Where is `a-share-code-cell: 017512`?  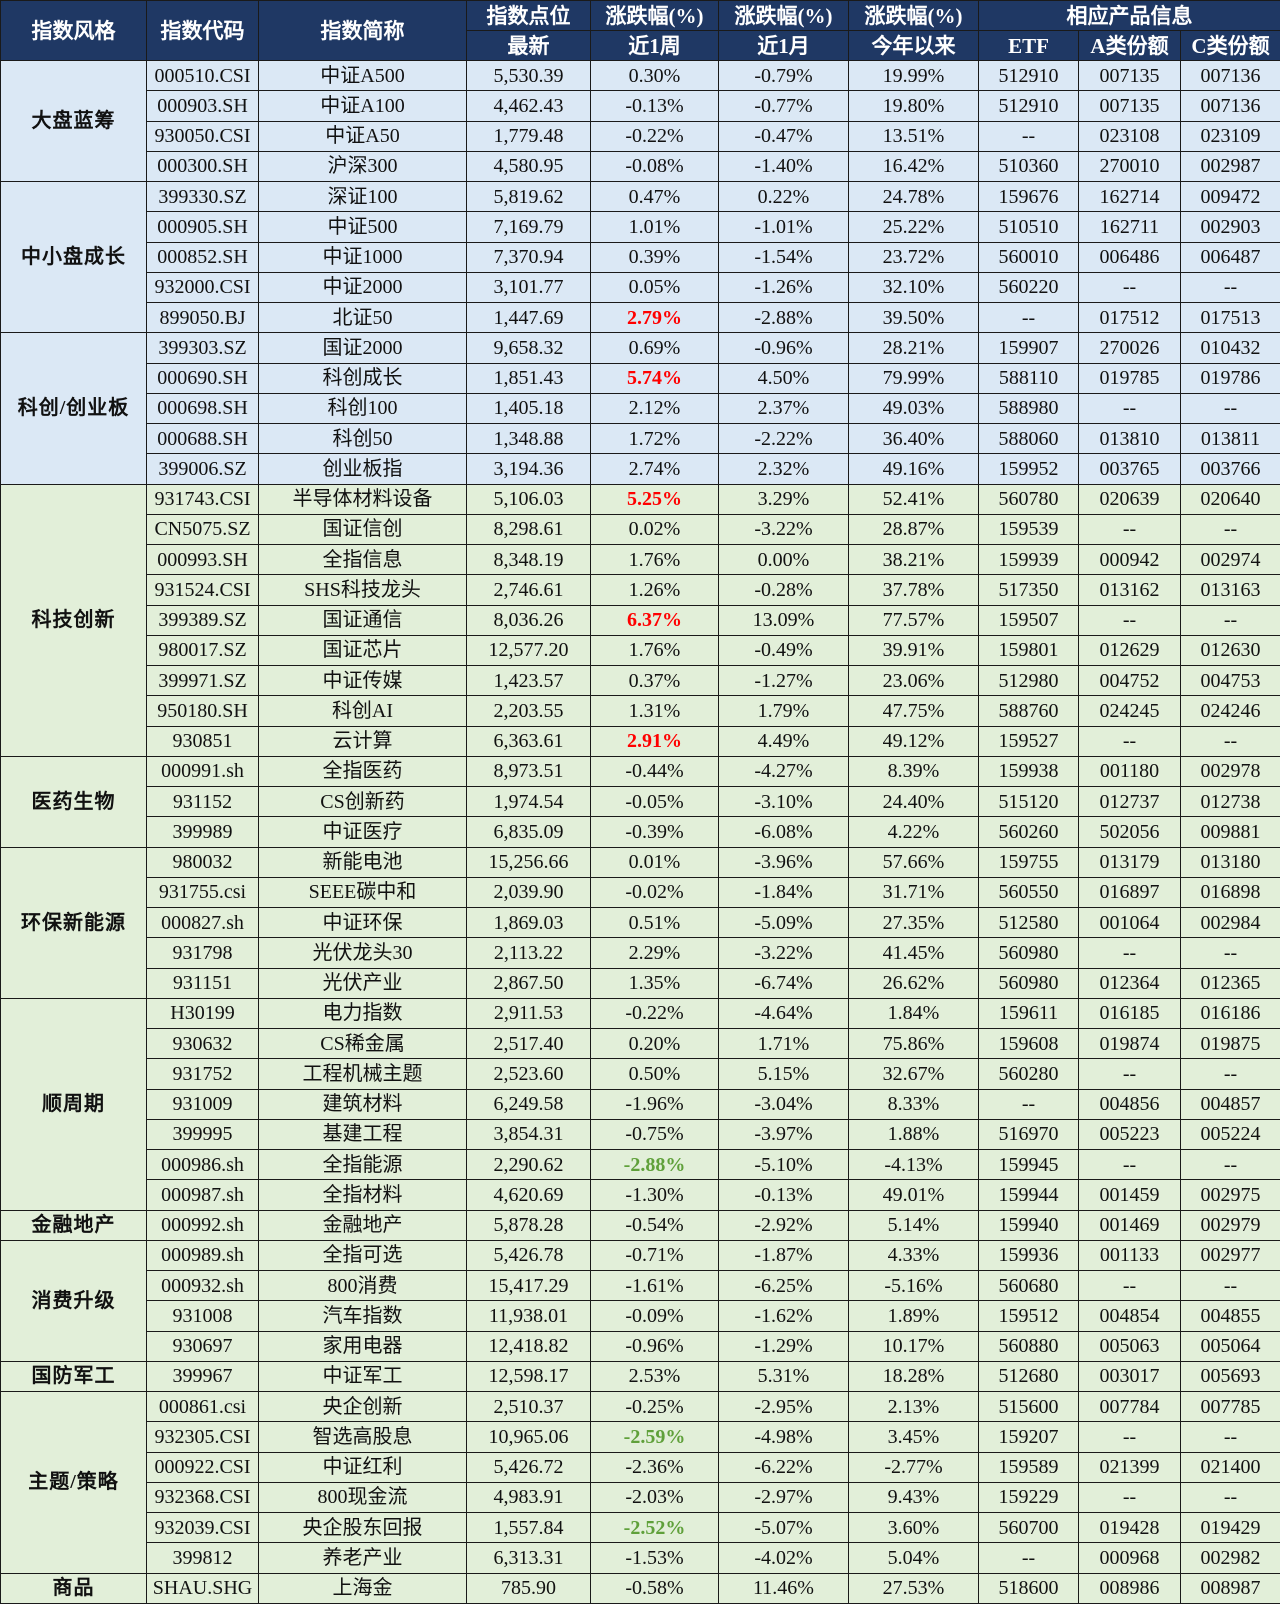
a-share-code-cell: 017512 is located at coordinates (1129, 317).